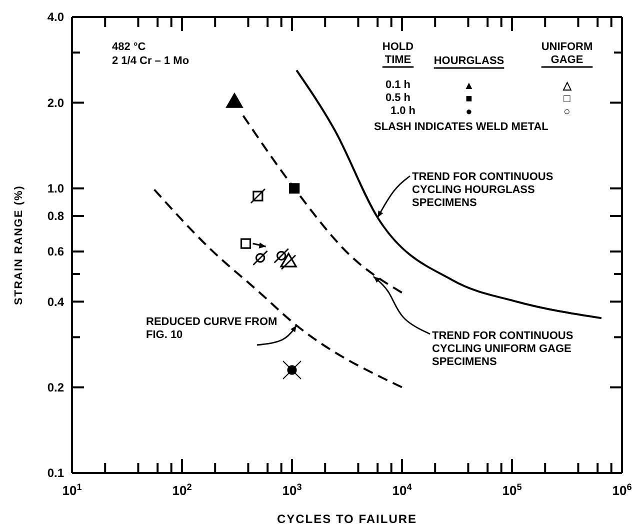  What do you see at coordinates (55, 189) in the screenshot?
I see `y-tick-label: 1.0` at bounding box center [55, 189].